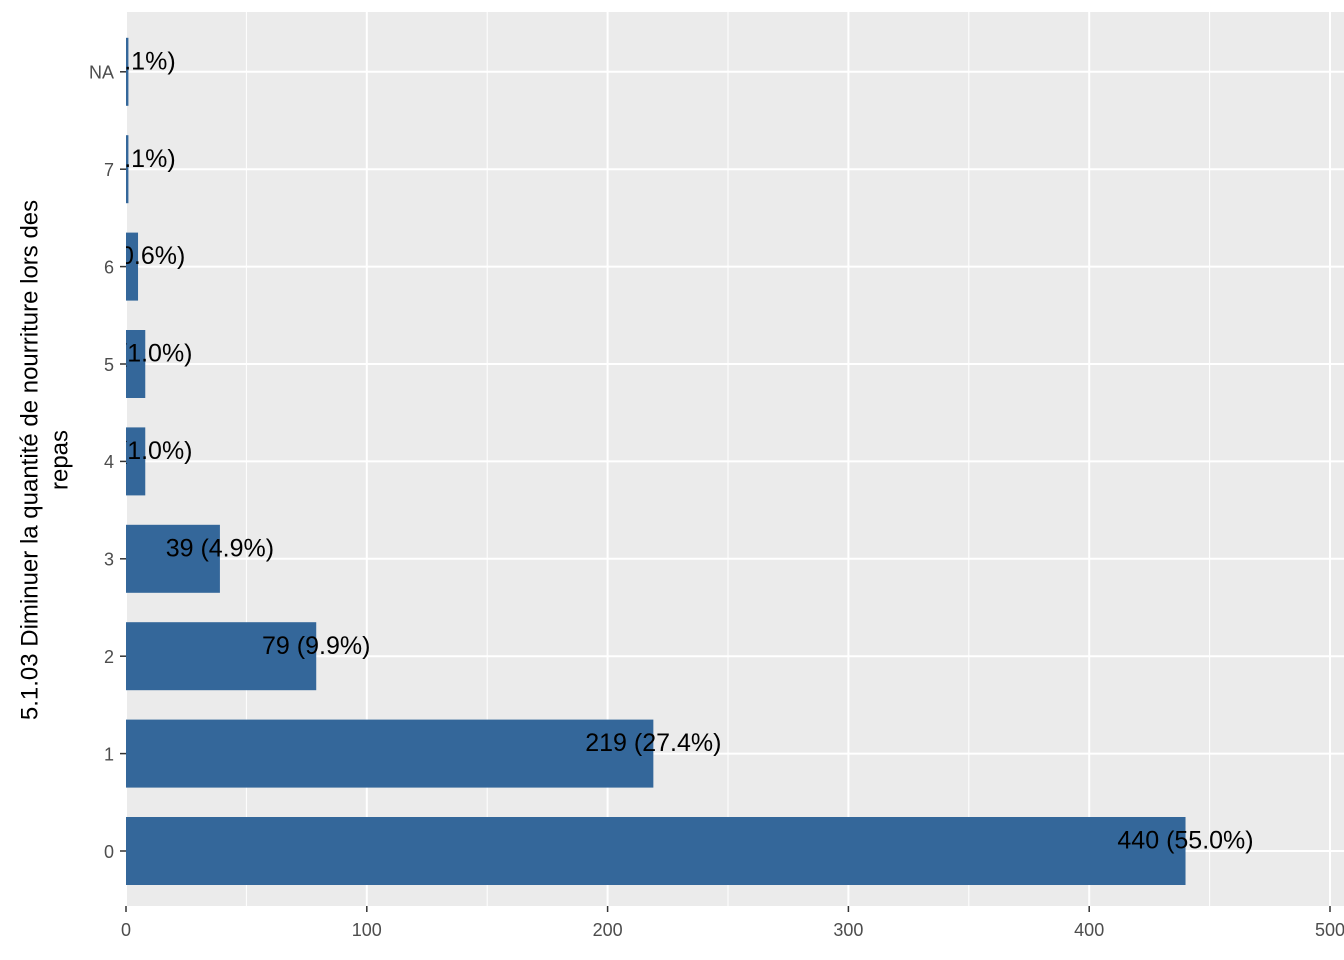 This screenshot has width=1344, height=960. What do you see at coordinates (109, 267) in the screenshot?
I see `y-tick-label: 6` at bounding box center [109, 267].